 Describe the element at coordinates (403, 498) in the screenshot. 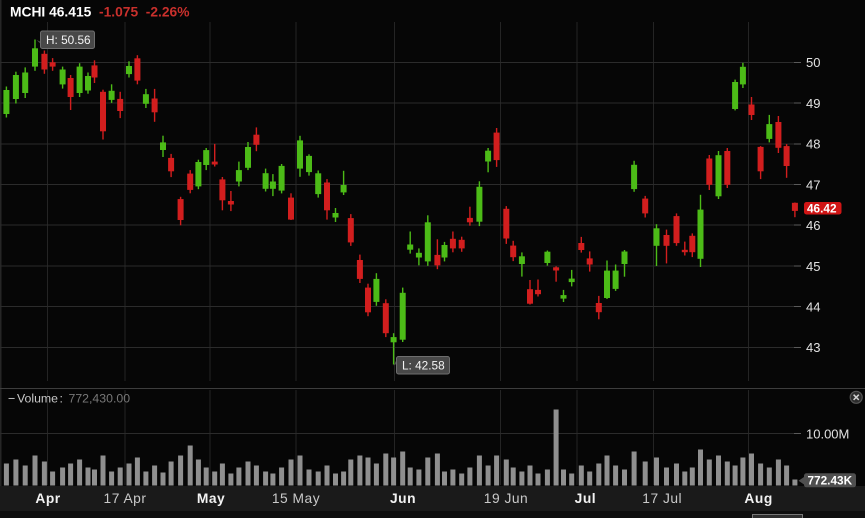

I see `svg-text: Jun` at that location.